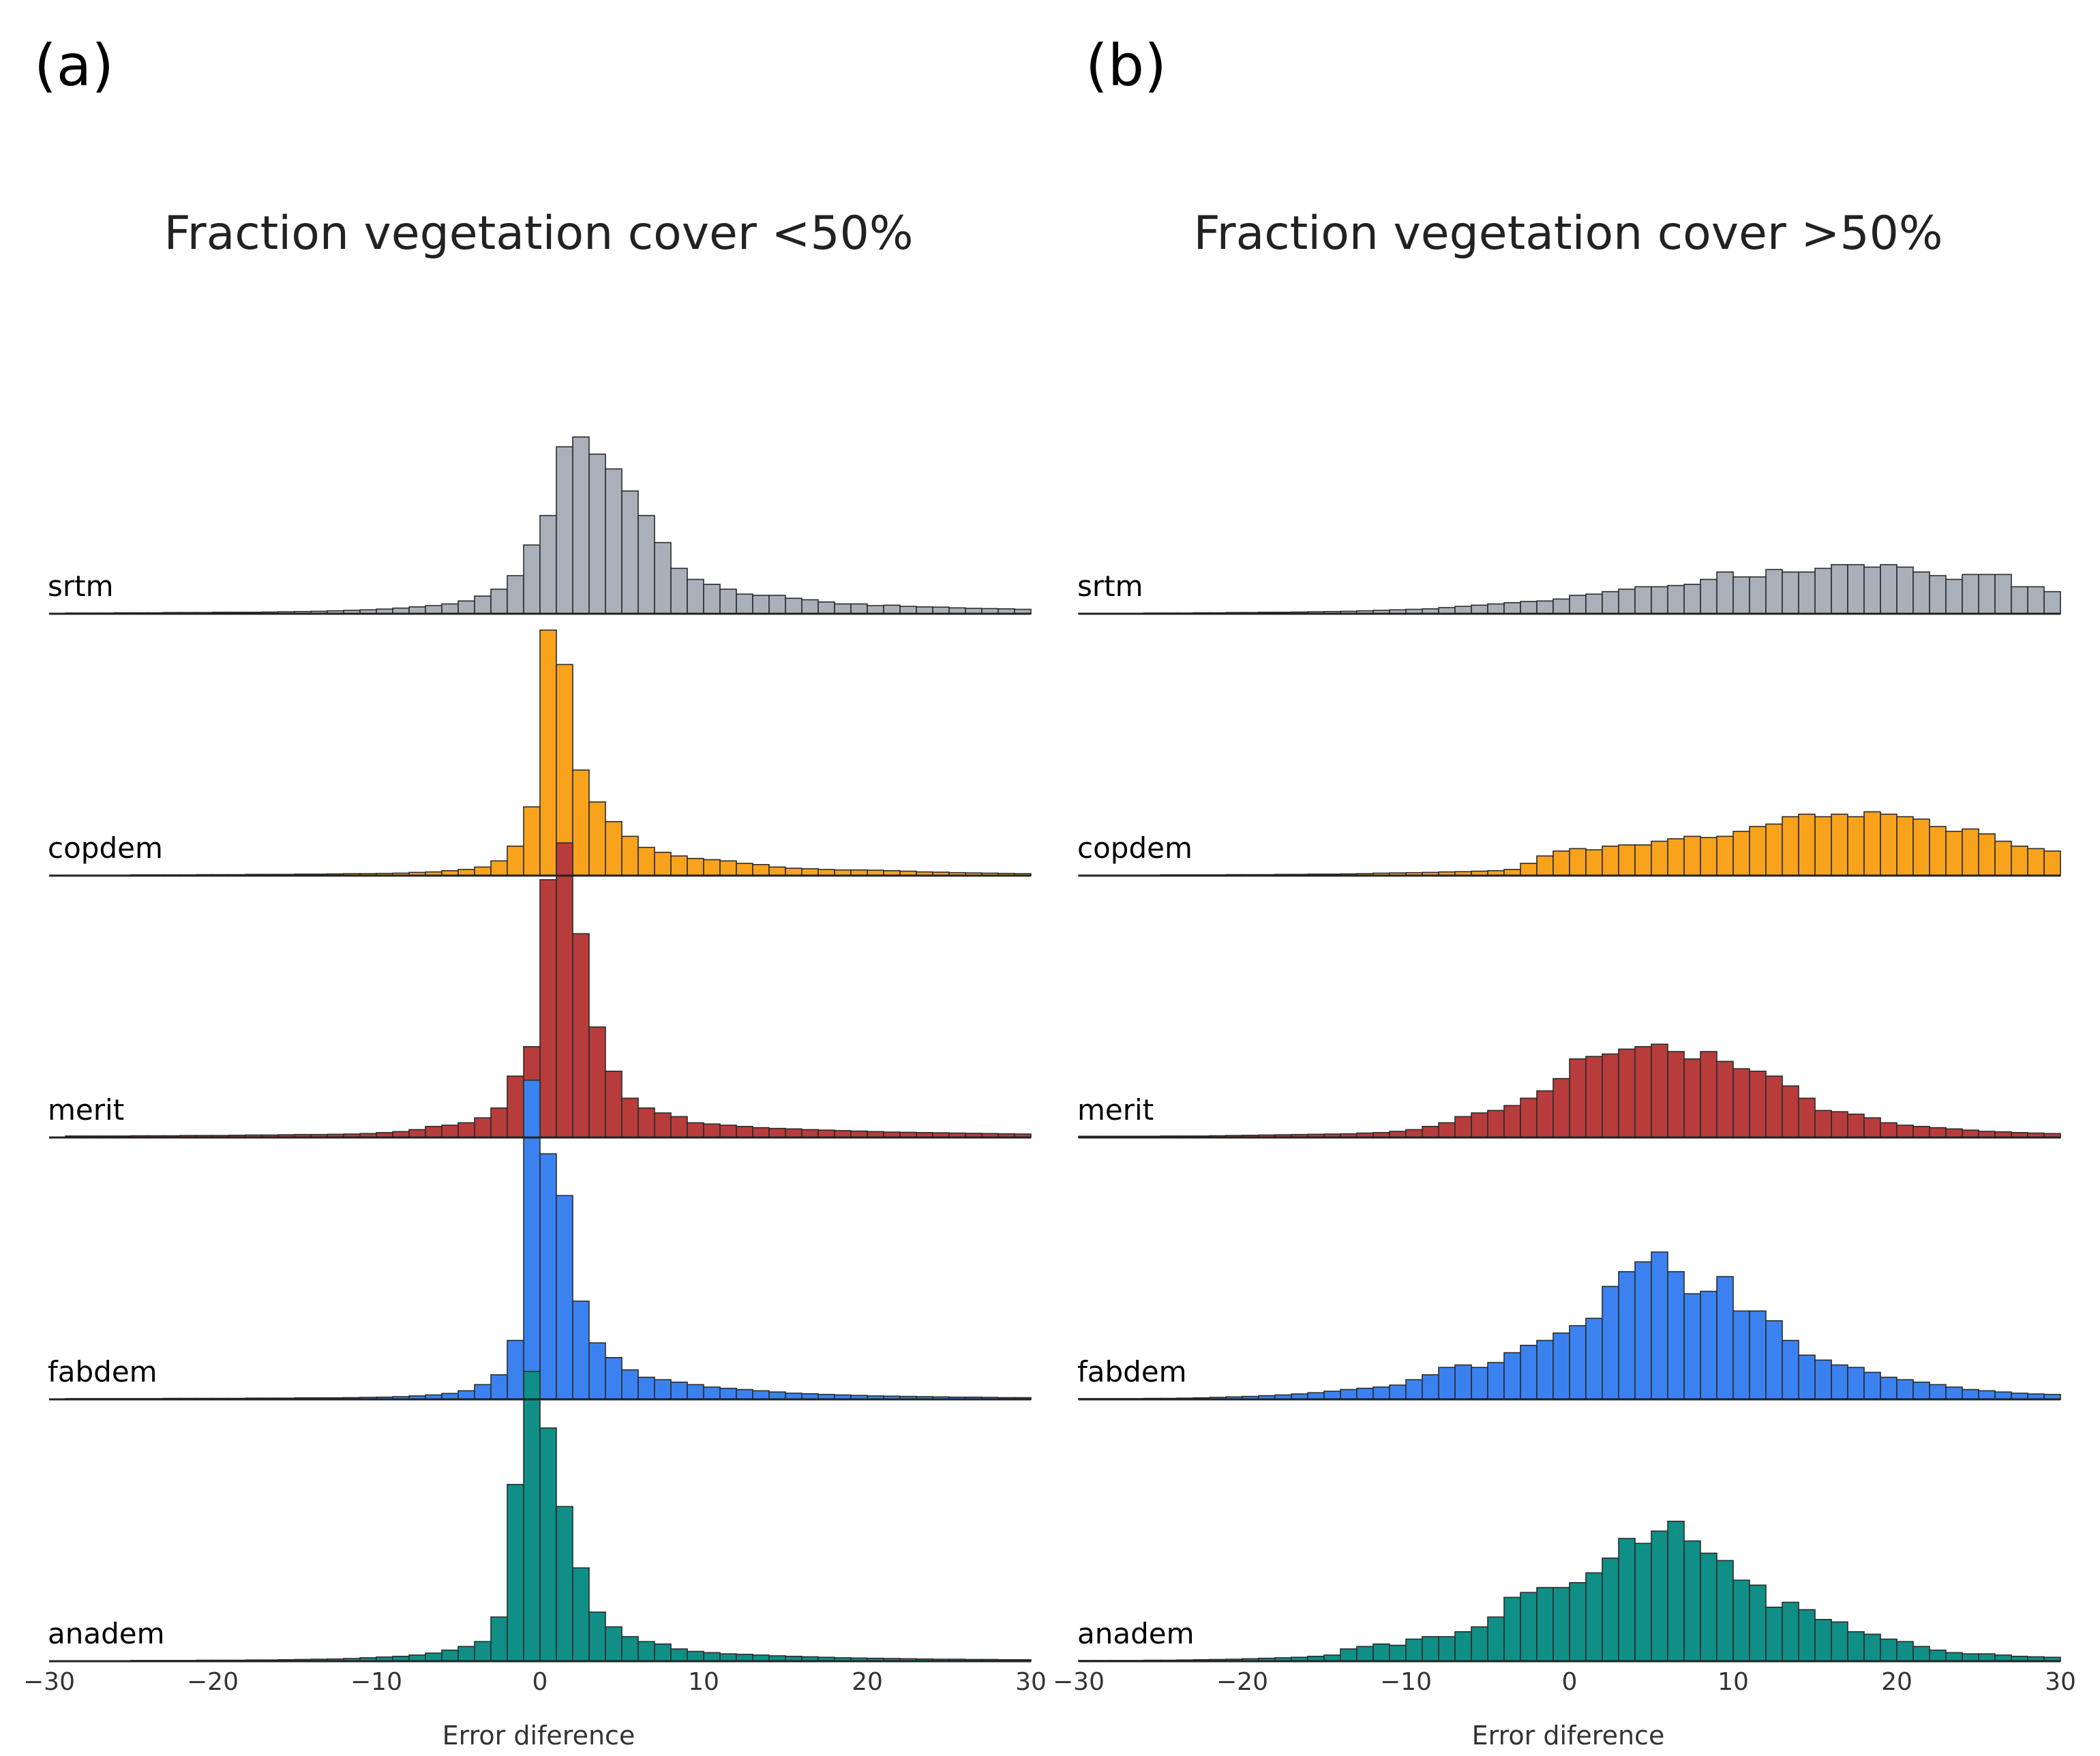 The width and height of the screenshot is (2100, 1756). I want to click on bar-fabdem-bin--13, so click(1365, 1394).